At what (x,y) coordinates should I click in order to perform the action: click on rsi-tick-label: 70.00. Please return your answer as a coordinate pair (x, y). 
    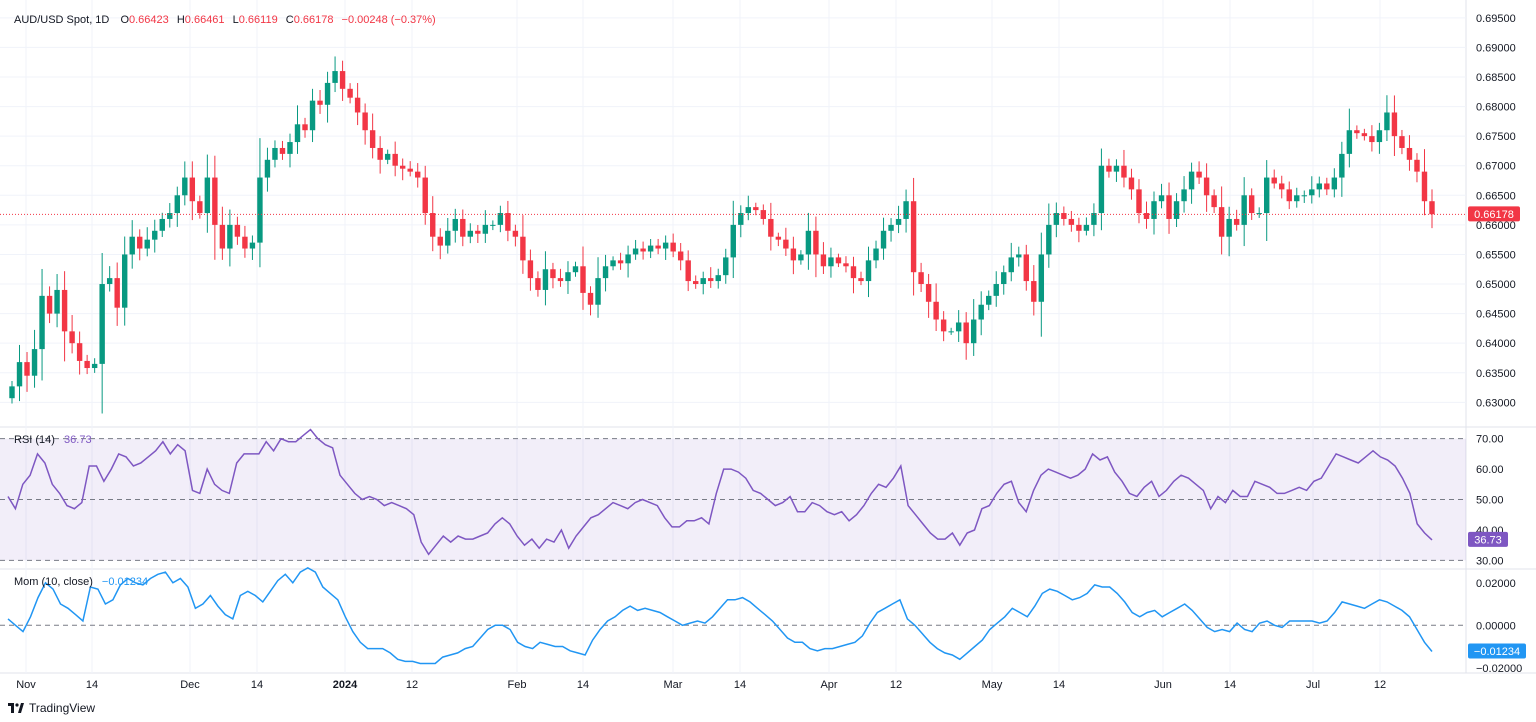
    Looking at the image, I should click on (1490, 440).